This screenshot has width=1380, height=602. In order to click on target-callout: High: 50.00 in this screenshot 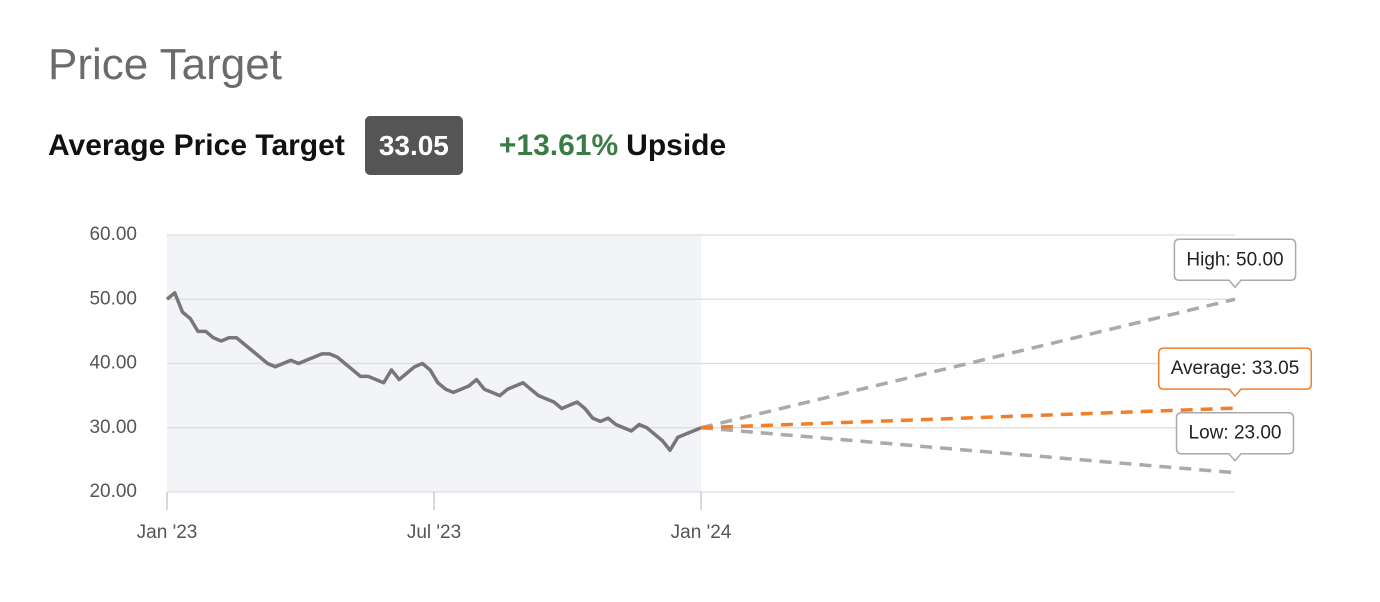, I will do `click(1235, 263)`.